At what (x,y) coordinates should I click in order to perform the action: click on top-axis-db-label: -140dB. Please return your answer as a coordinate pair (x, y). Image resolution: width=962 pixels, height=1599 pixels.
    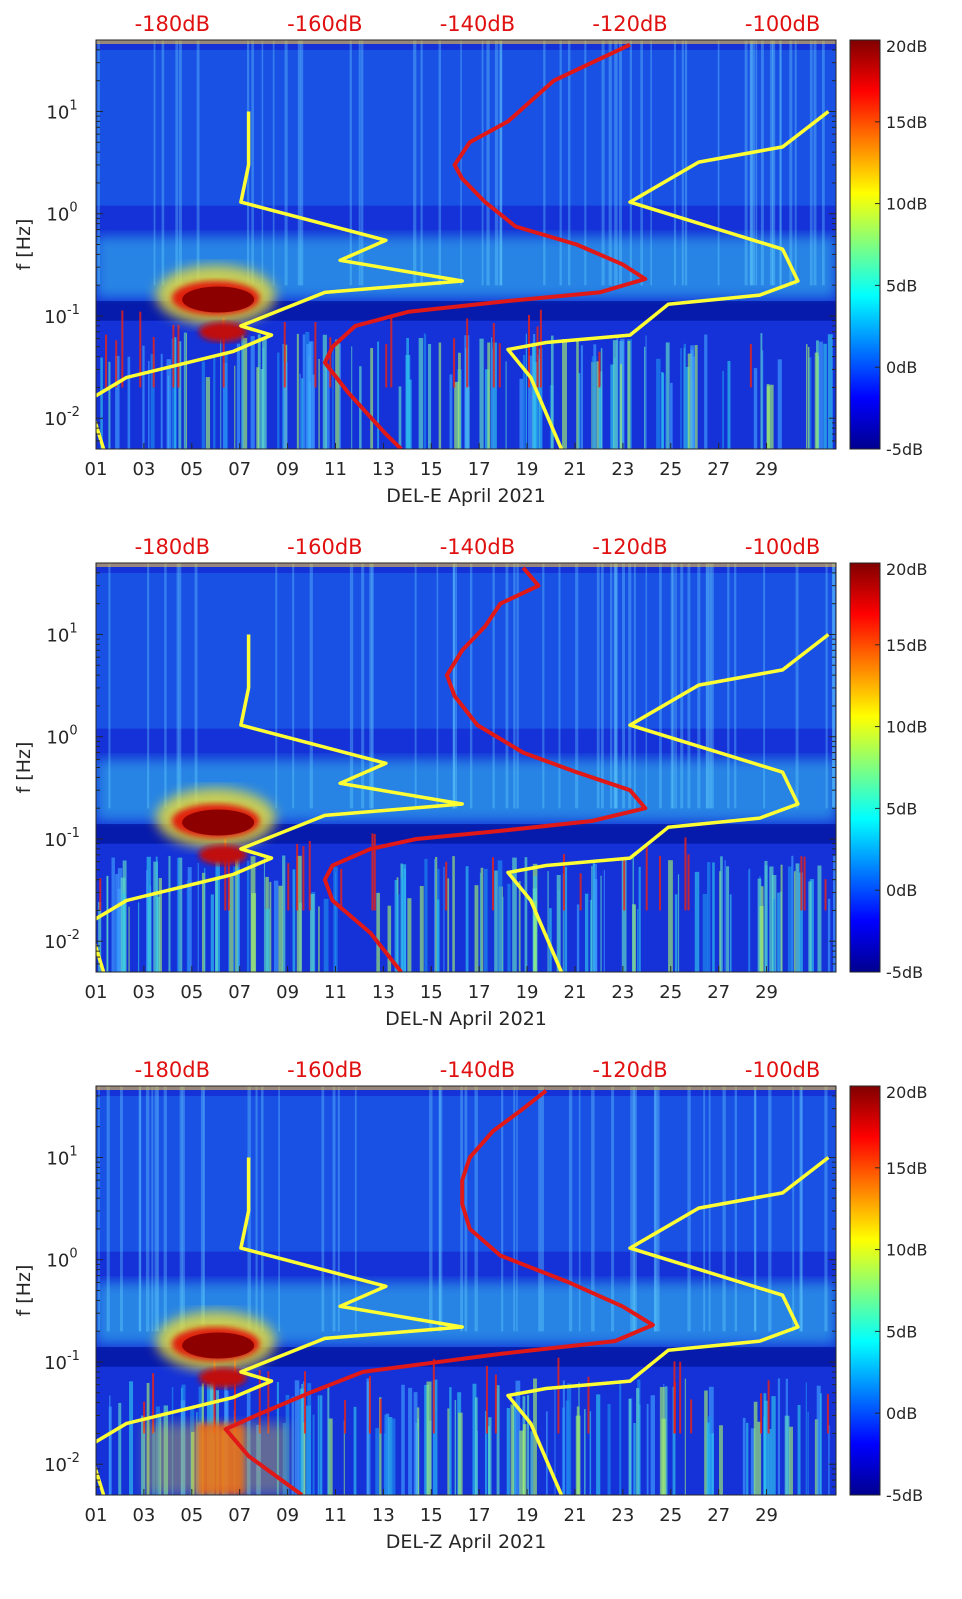
    Looking at the image, I should click on (477, 1070).